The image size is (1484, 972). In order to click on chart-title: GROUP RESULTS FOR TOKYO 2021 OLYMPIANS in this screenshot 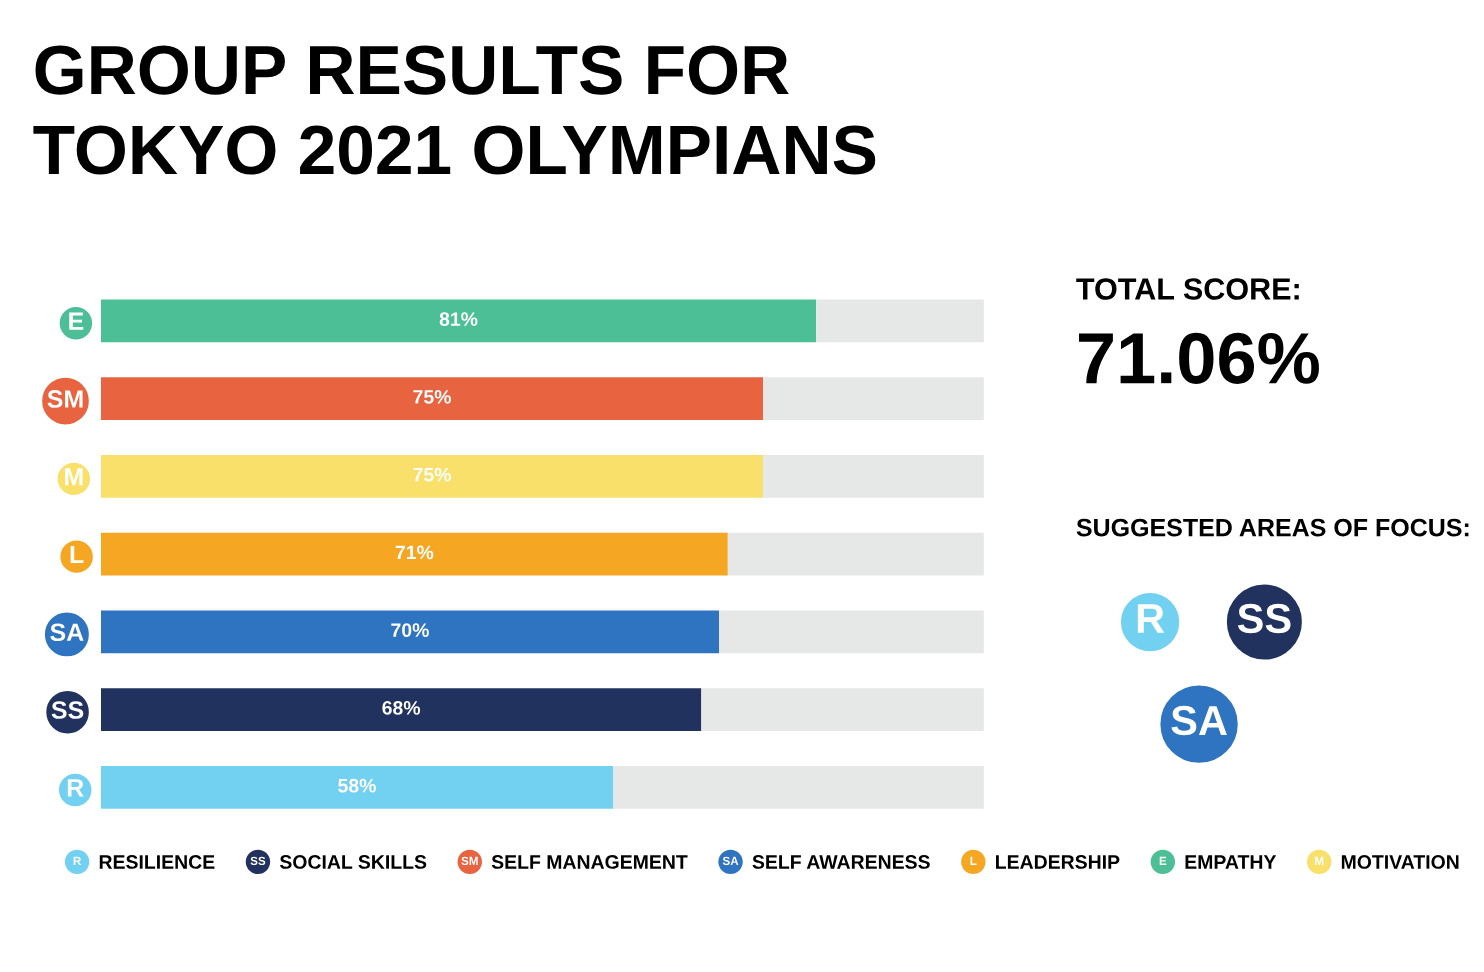, I will do `click(454, 110)`.